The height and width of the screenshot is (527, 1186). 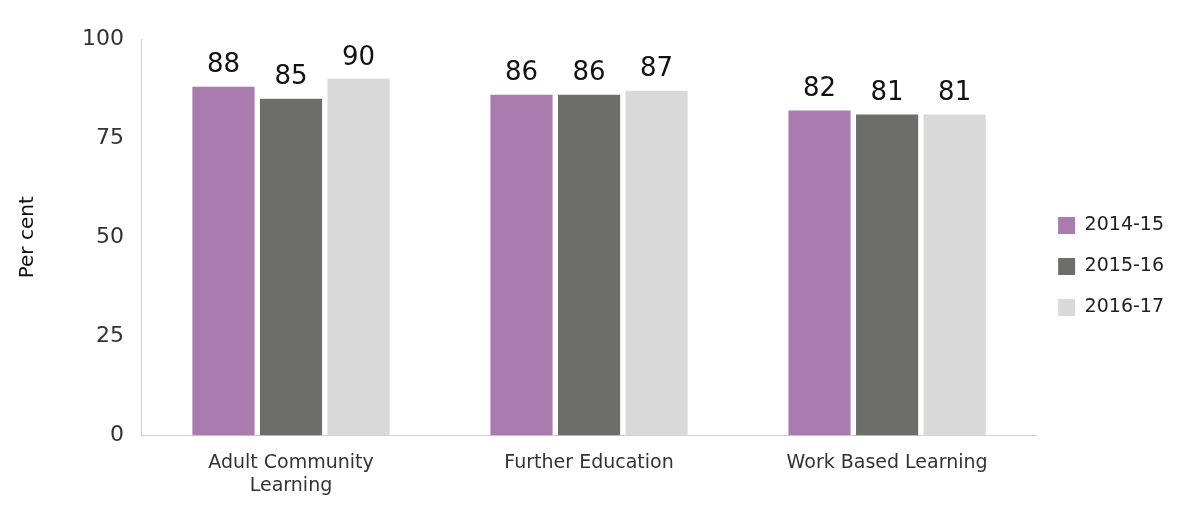 What do you see at coordinates (116, 434) in the screenshot?
I see `y-tick-label: 0` at bounding box center [116, 434].